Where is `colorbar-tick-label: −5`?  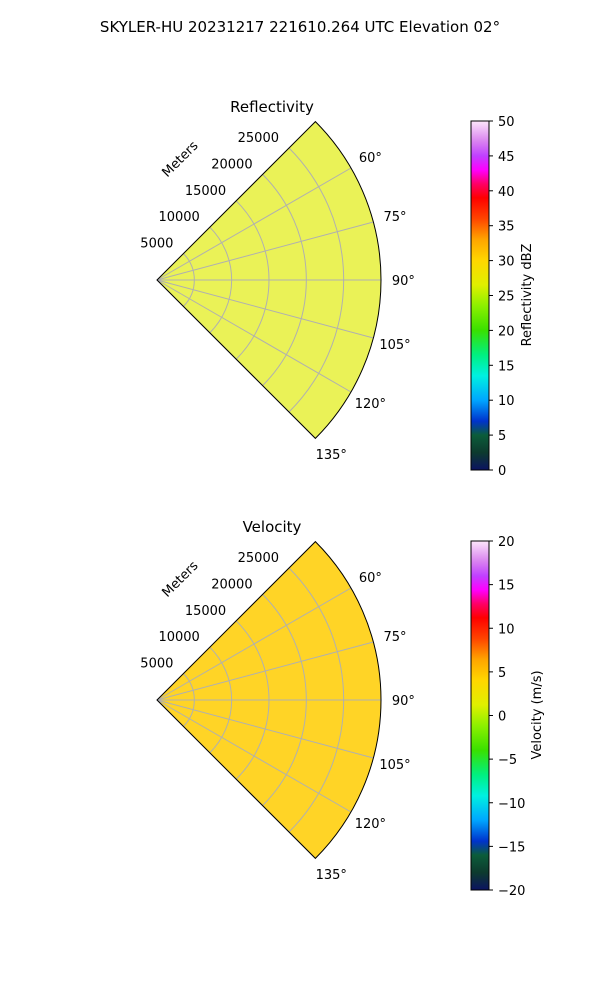 colorbar-tick-label: −5 is located at coordinates (507, 760).